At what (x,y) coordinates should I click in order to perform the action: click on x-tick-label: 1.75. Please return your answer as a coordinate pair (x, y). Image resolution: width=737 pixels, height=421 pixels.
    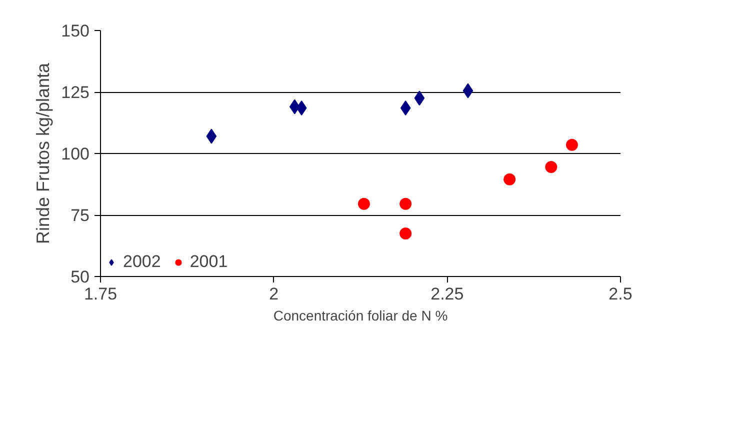
    Looking at the image, I should click on (101, 294).